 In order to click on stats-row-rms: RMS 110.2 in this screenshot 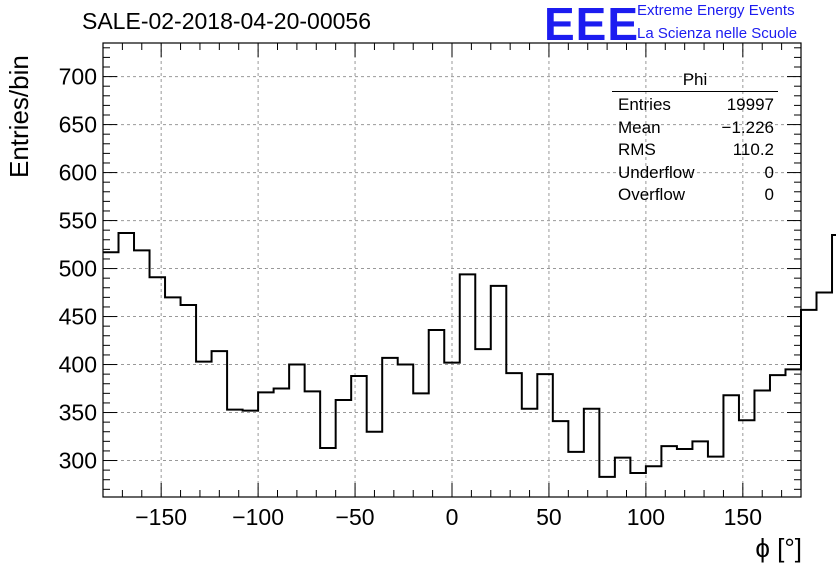, I will do `click(695, 150)`.